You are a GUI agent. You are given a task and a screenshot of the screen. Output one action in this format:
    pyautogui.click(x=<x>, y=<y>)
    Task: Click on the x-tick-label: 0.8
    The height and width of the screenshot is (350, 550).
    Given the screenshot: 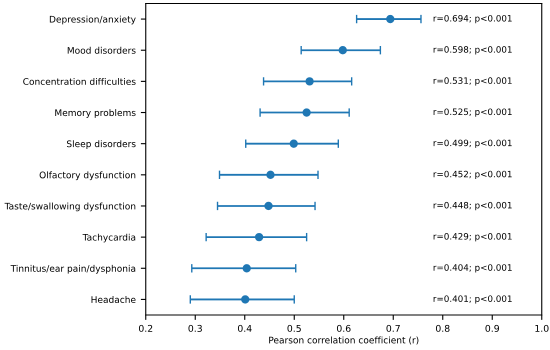 What is the action you would take?
    pyautogui.click(x=443, y=328)
    